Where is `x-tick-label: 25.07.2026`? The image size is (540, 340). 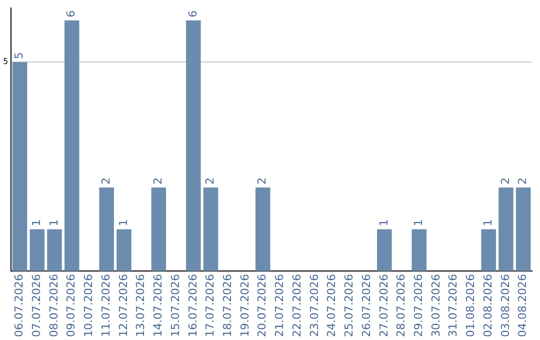 x-tick-label: 25.07.2026 is located at coordinates (349, 306).